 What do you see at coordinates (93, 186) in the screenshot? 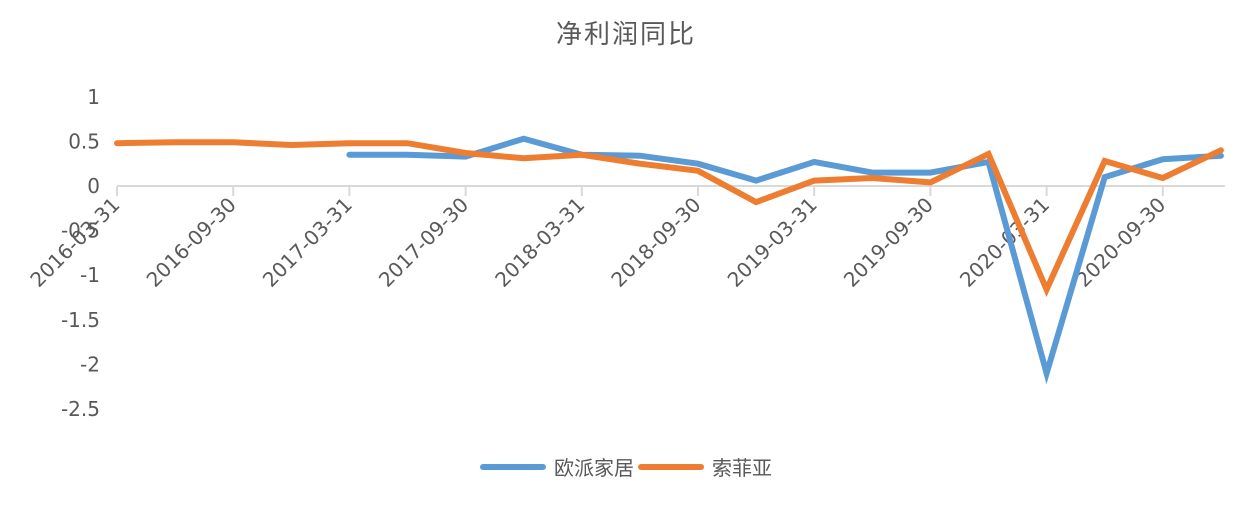
I see `y-tick-label: 0` at bounding box center [93, 186].